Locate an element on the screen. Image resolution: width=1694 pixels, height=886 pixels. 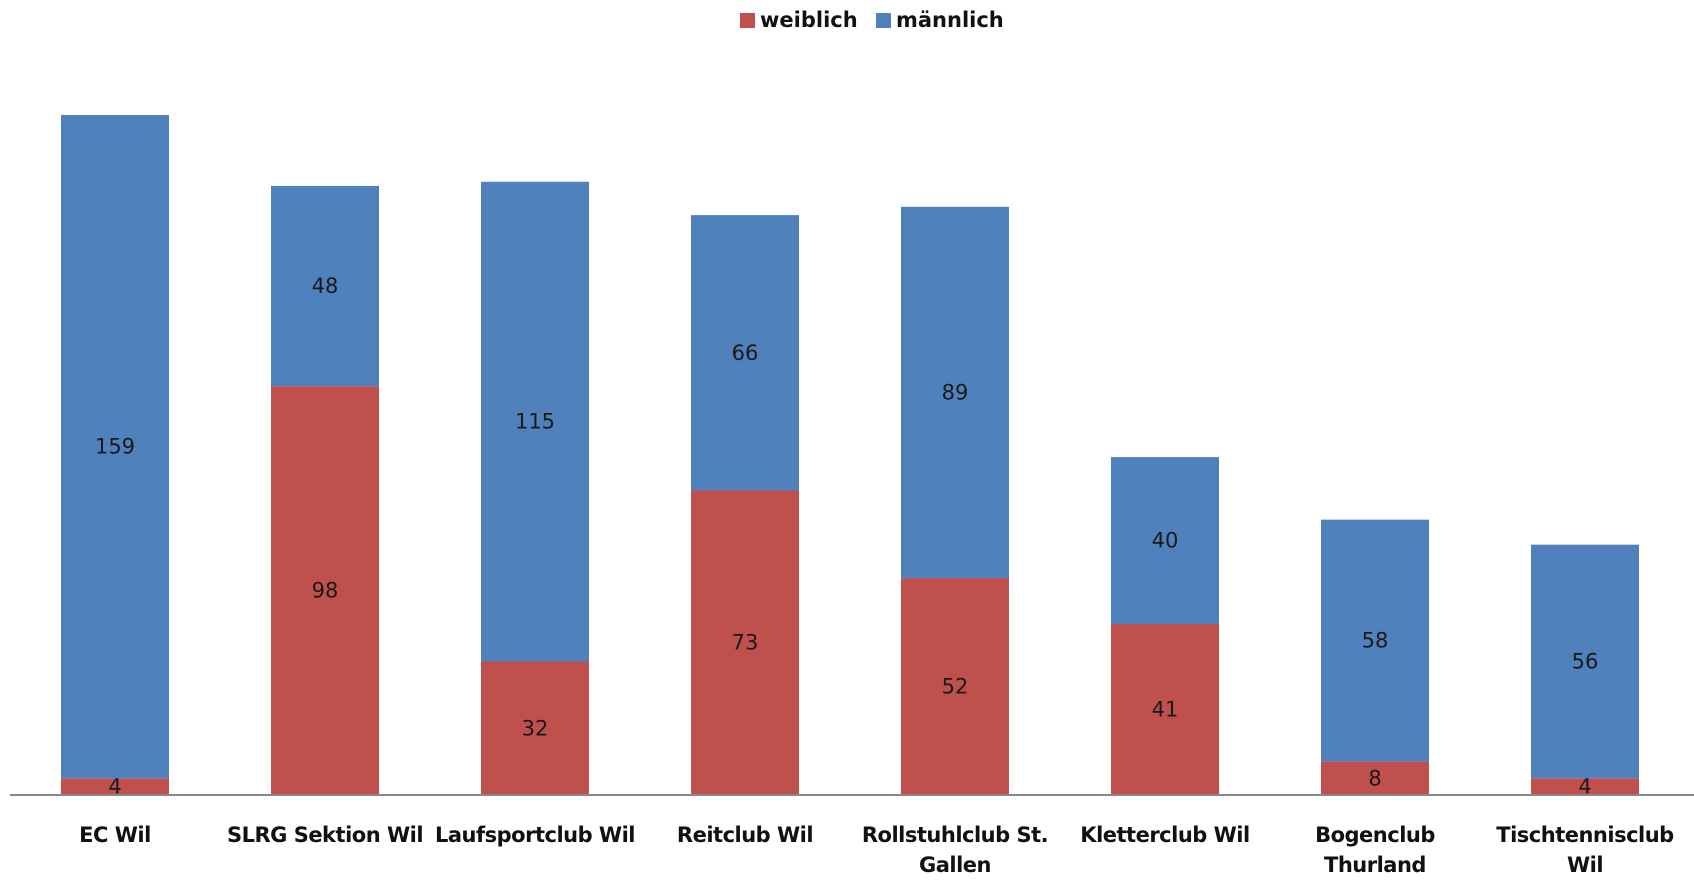
data-label: 98 is located at coordinates (325, 591).